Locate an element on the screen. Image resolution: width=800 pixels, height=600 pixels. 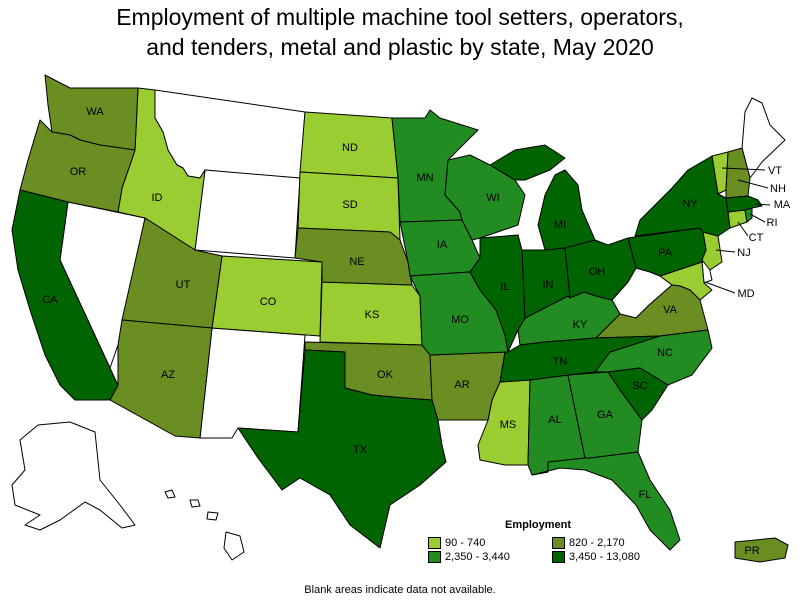
state-connecticut is located at coordinates (737, 219).